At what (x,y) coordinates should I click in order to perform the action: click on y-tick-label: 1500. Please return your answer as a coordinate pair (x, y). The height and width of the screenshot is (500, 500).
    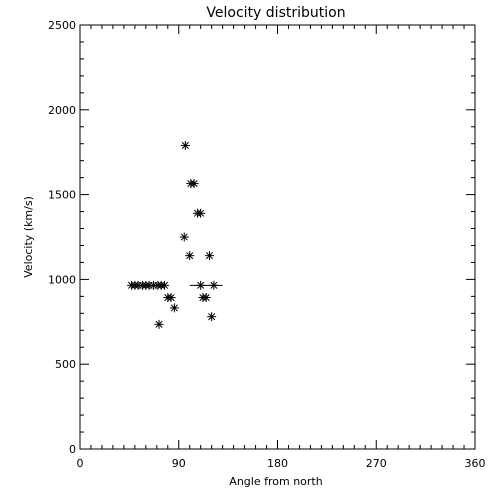
    Looking at the image, I should click on (62, 195).